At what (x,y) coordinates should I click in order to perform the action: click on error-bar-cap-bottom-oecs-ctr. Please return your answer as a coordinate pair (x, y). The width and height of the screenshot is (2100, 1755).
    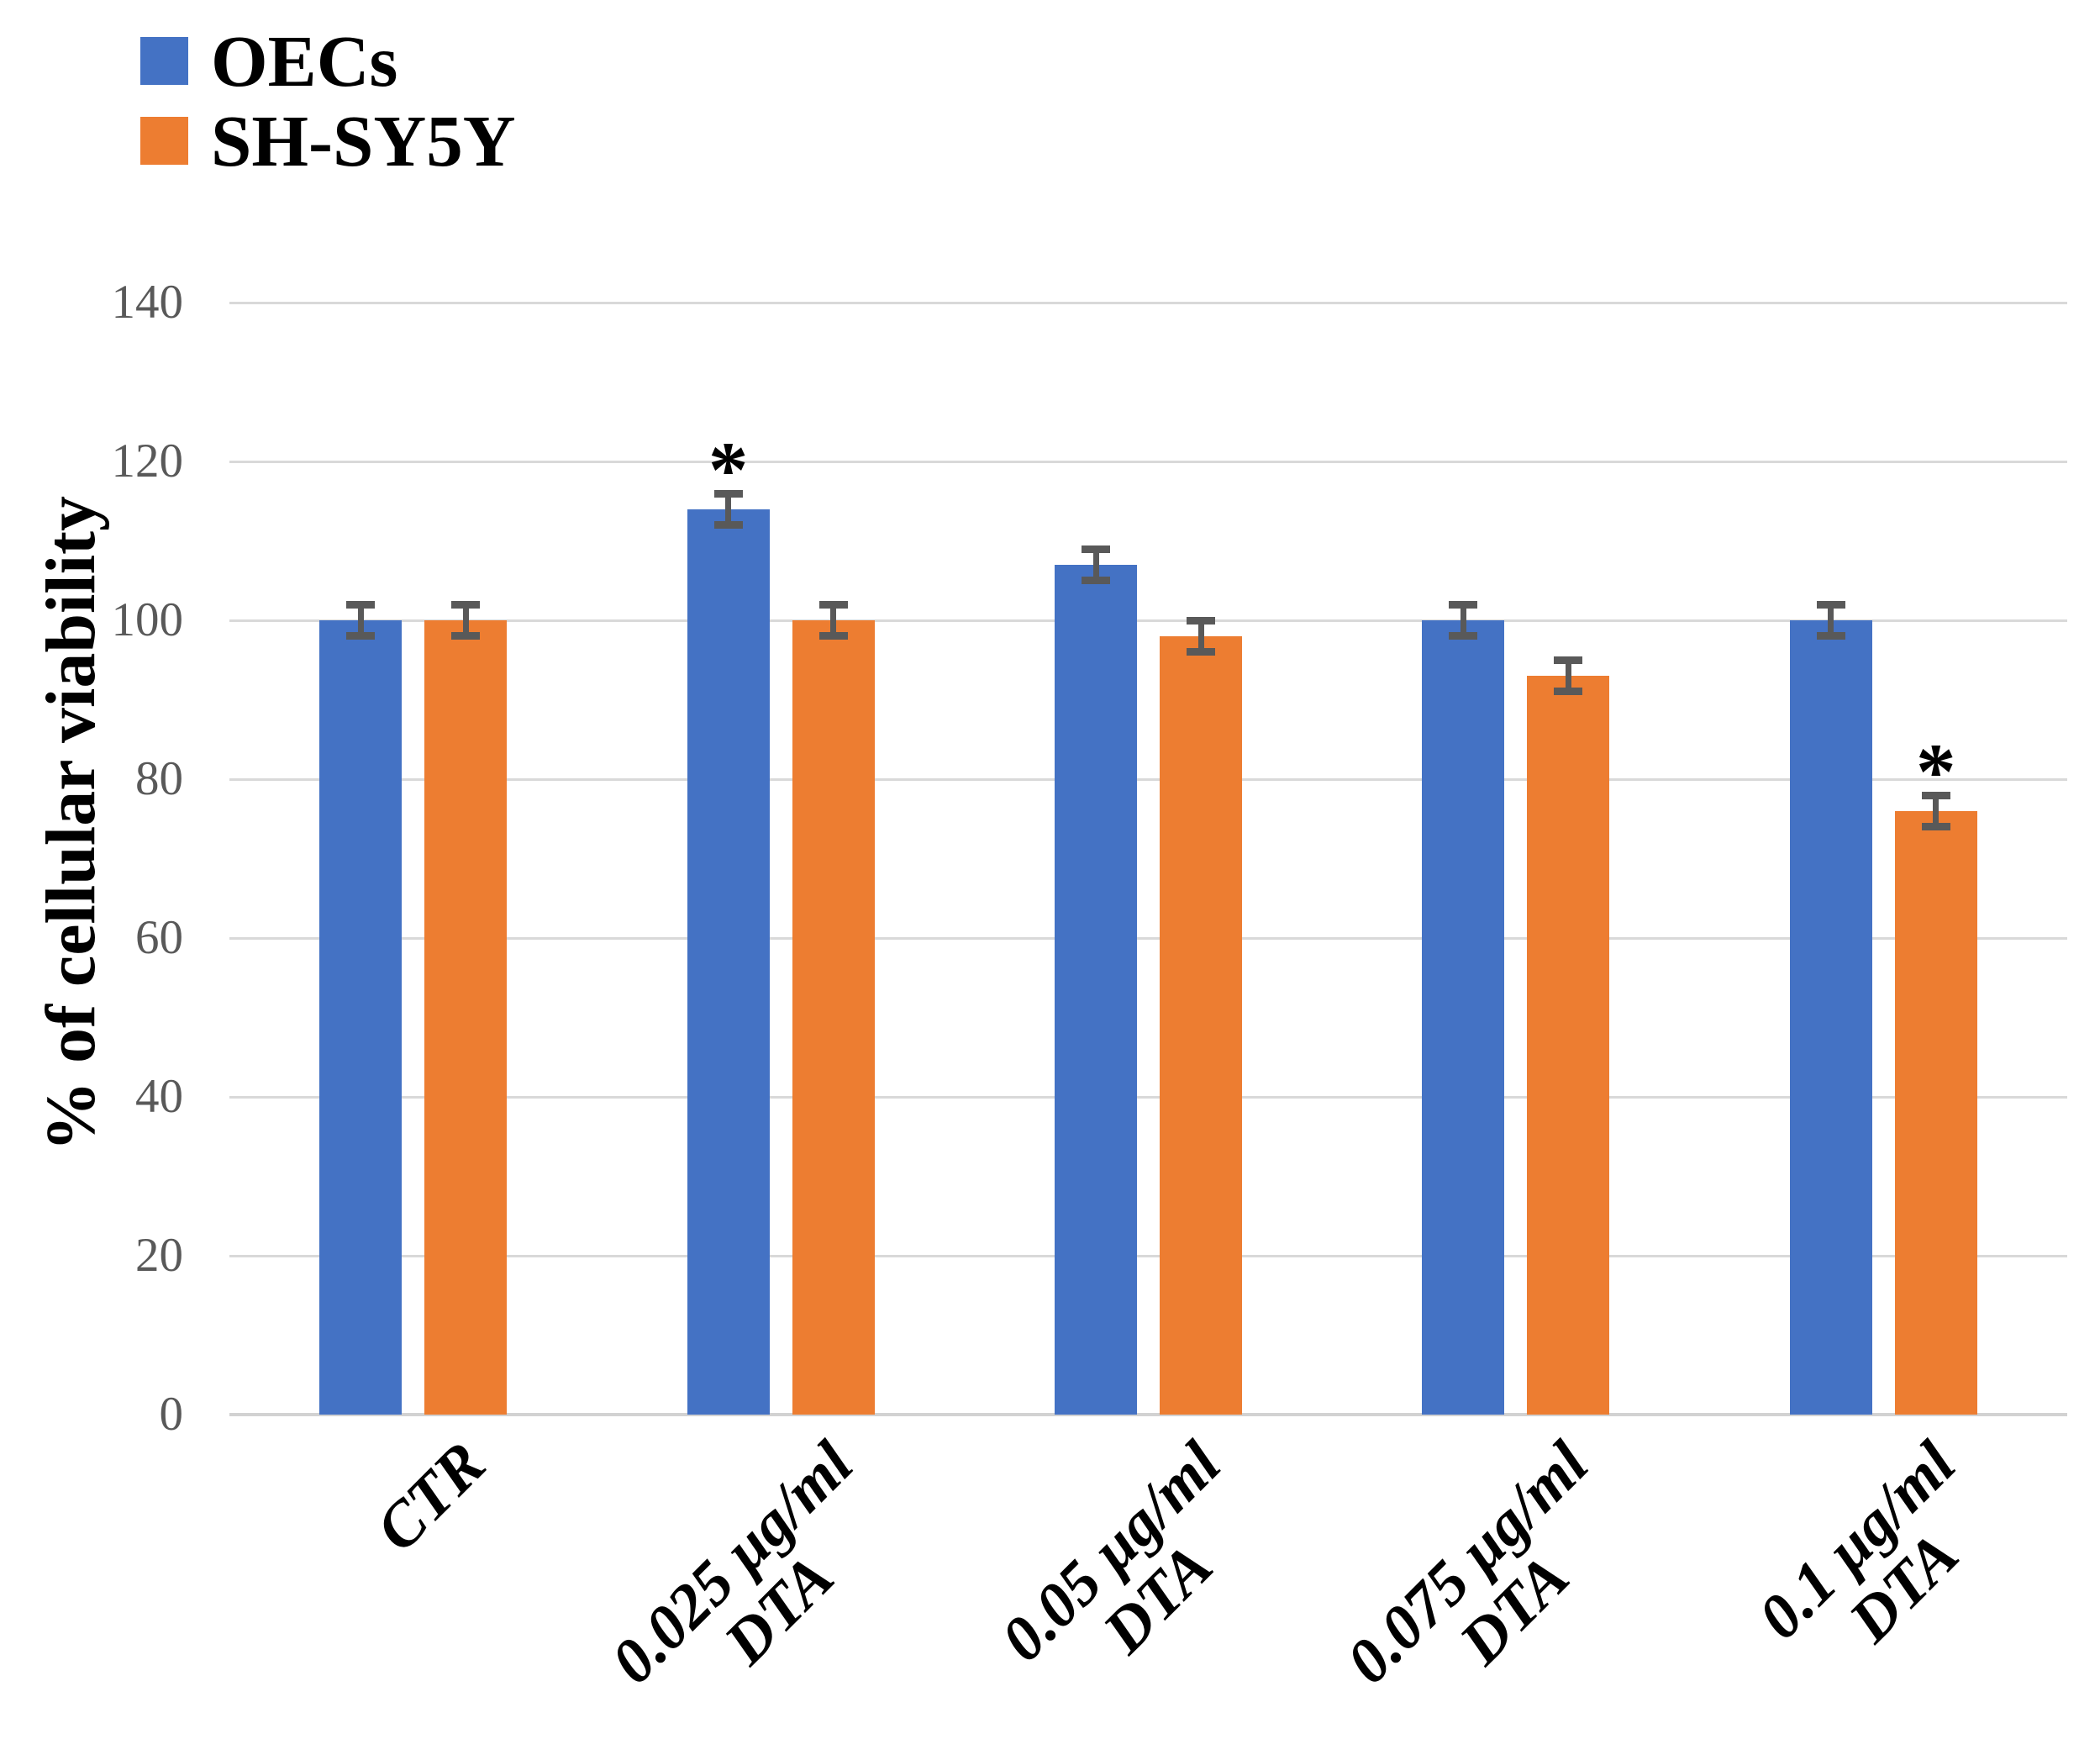
    Looking at the image, I should click on (361, 635).